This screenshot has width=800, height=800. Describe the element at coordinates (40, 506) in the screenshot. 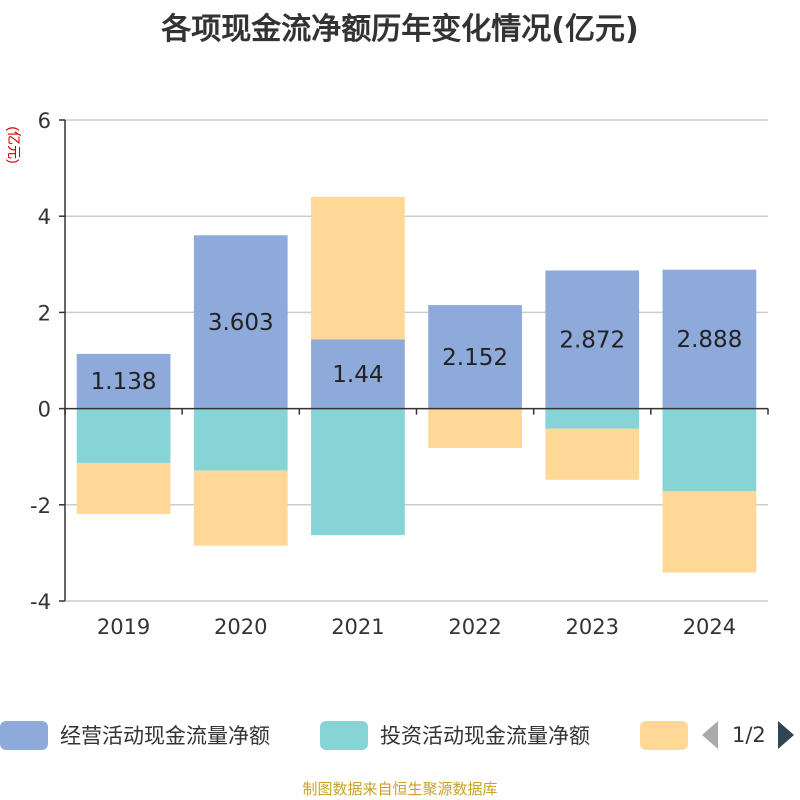

I see `y-tick-label: -2` at that location.